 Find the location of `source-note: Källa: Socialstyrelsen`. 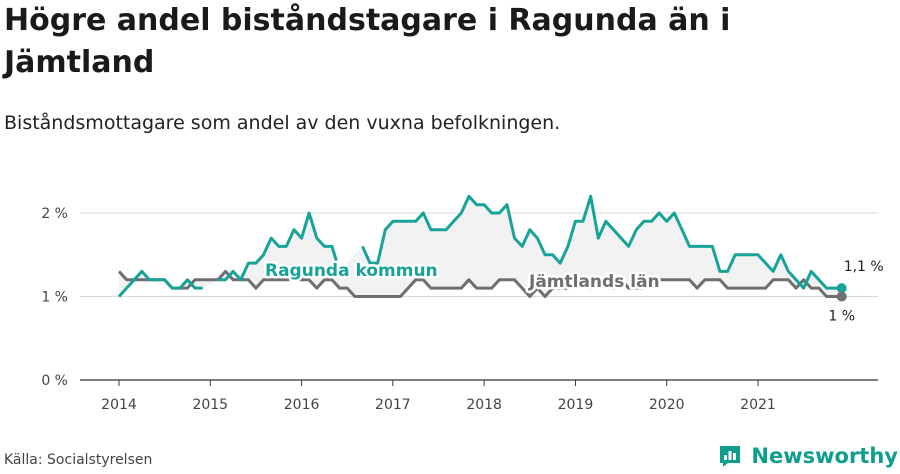

source-note: Källa: Socialstyrelsen is located at coordinates (78, 460).